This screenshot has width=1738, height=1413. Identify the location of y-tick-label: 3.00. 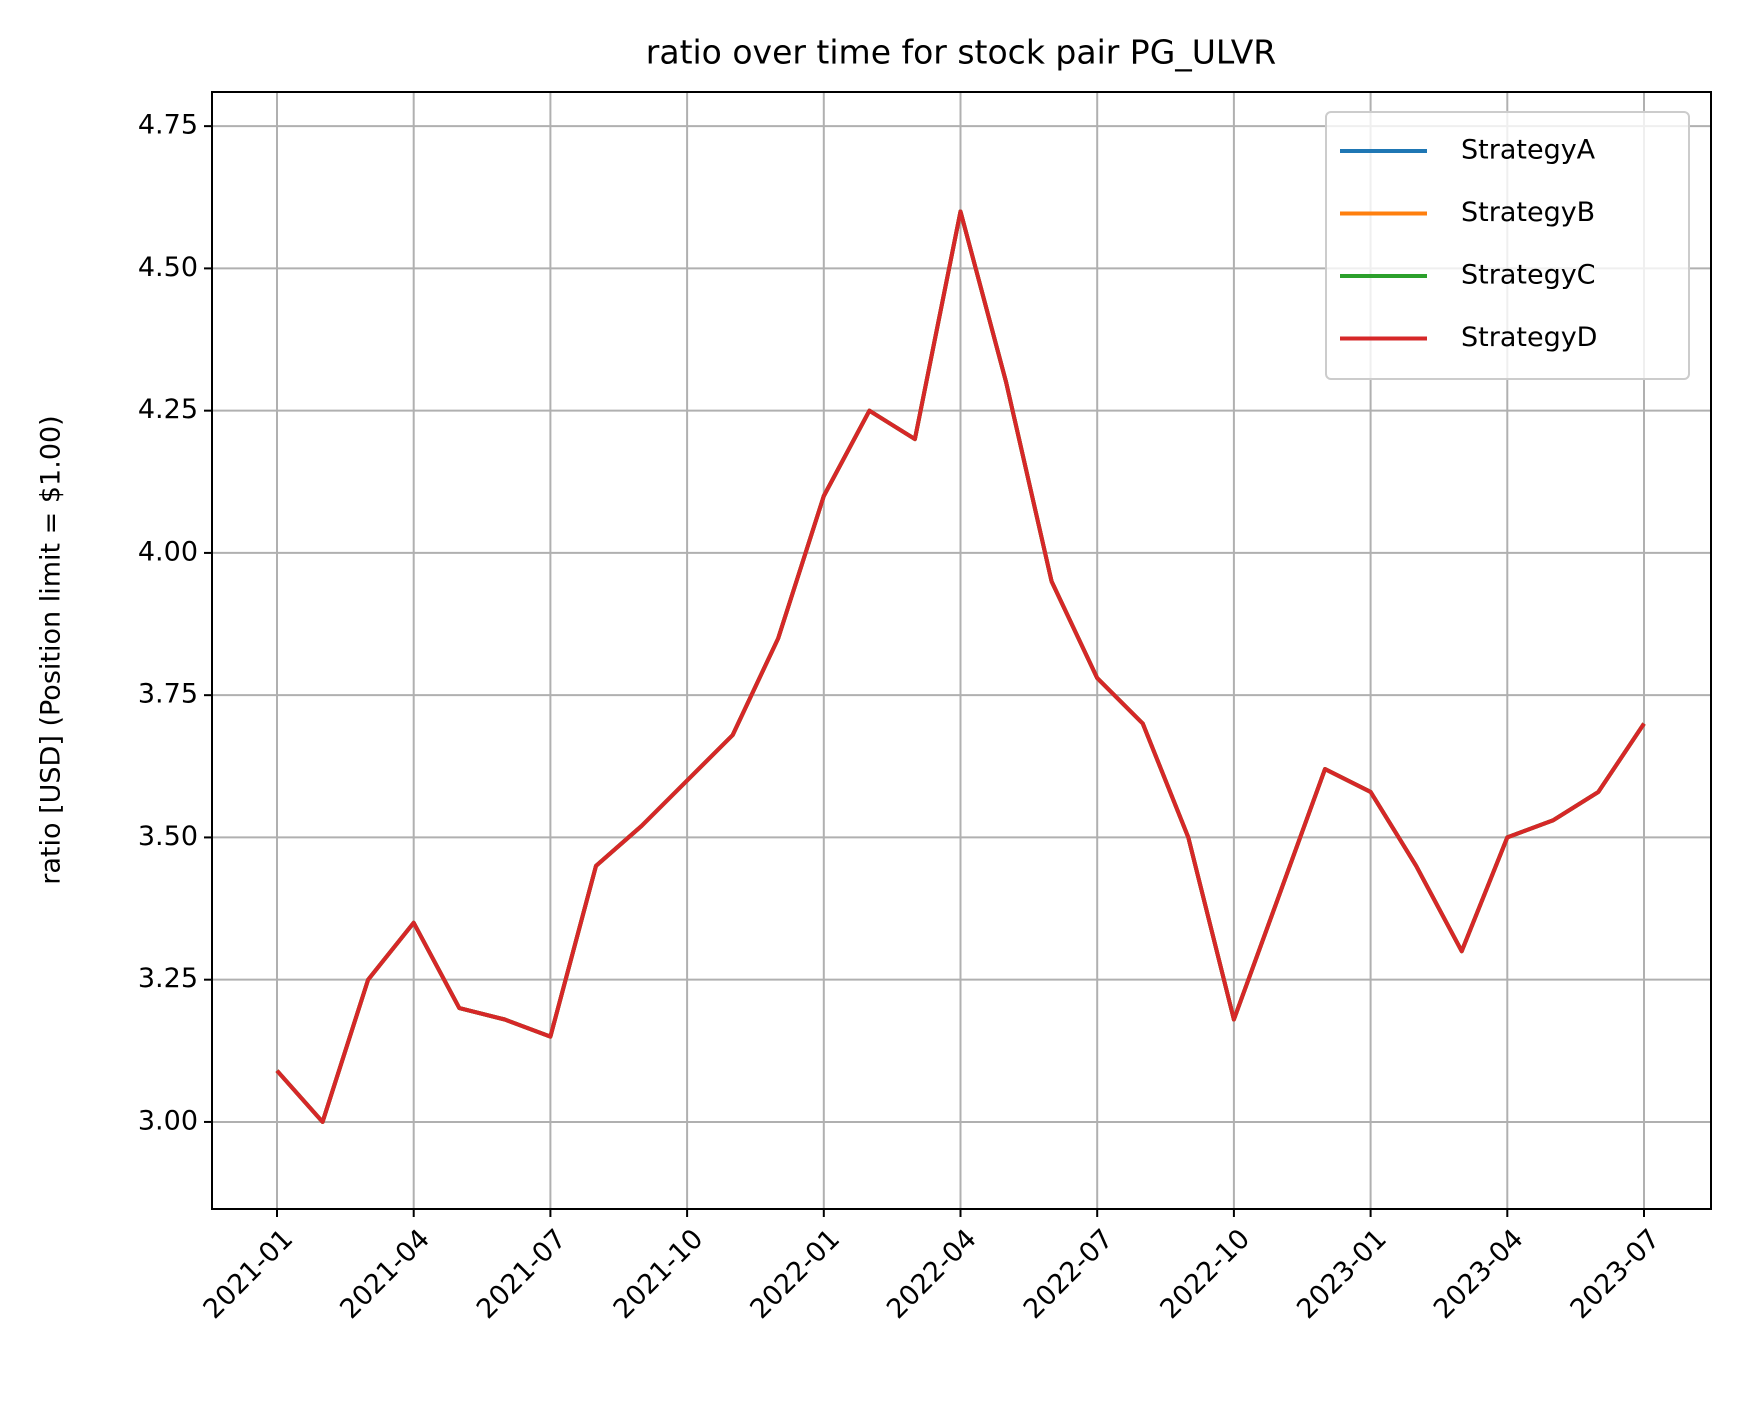
(168, 1120).